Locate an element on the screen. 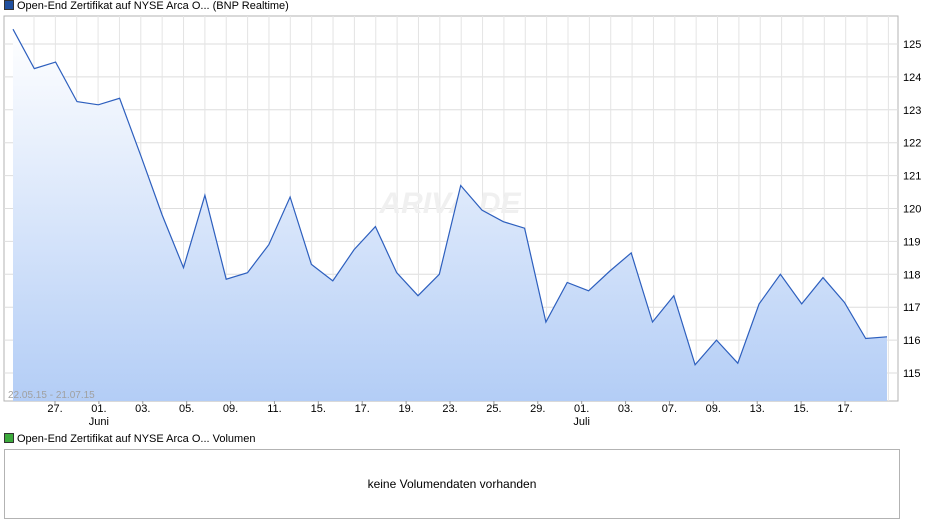 This screenshot has height=526, width=940. date-range-label: 22.05.15 - 21.07.15 is located at coordinates (51, 395).